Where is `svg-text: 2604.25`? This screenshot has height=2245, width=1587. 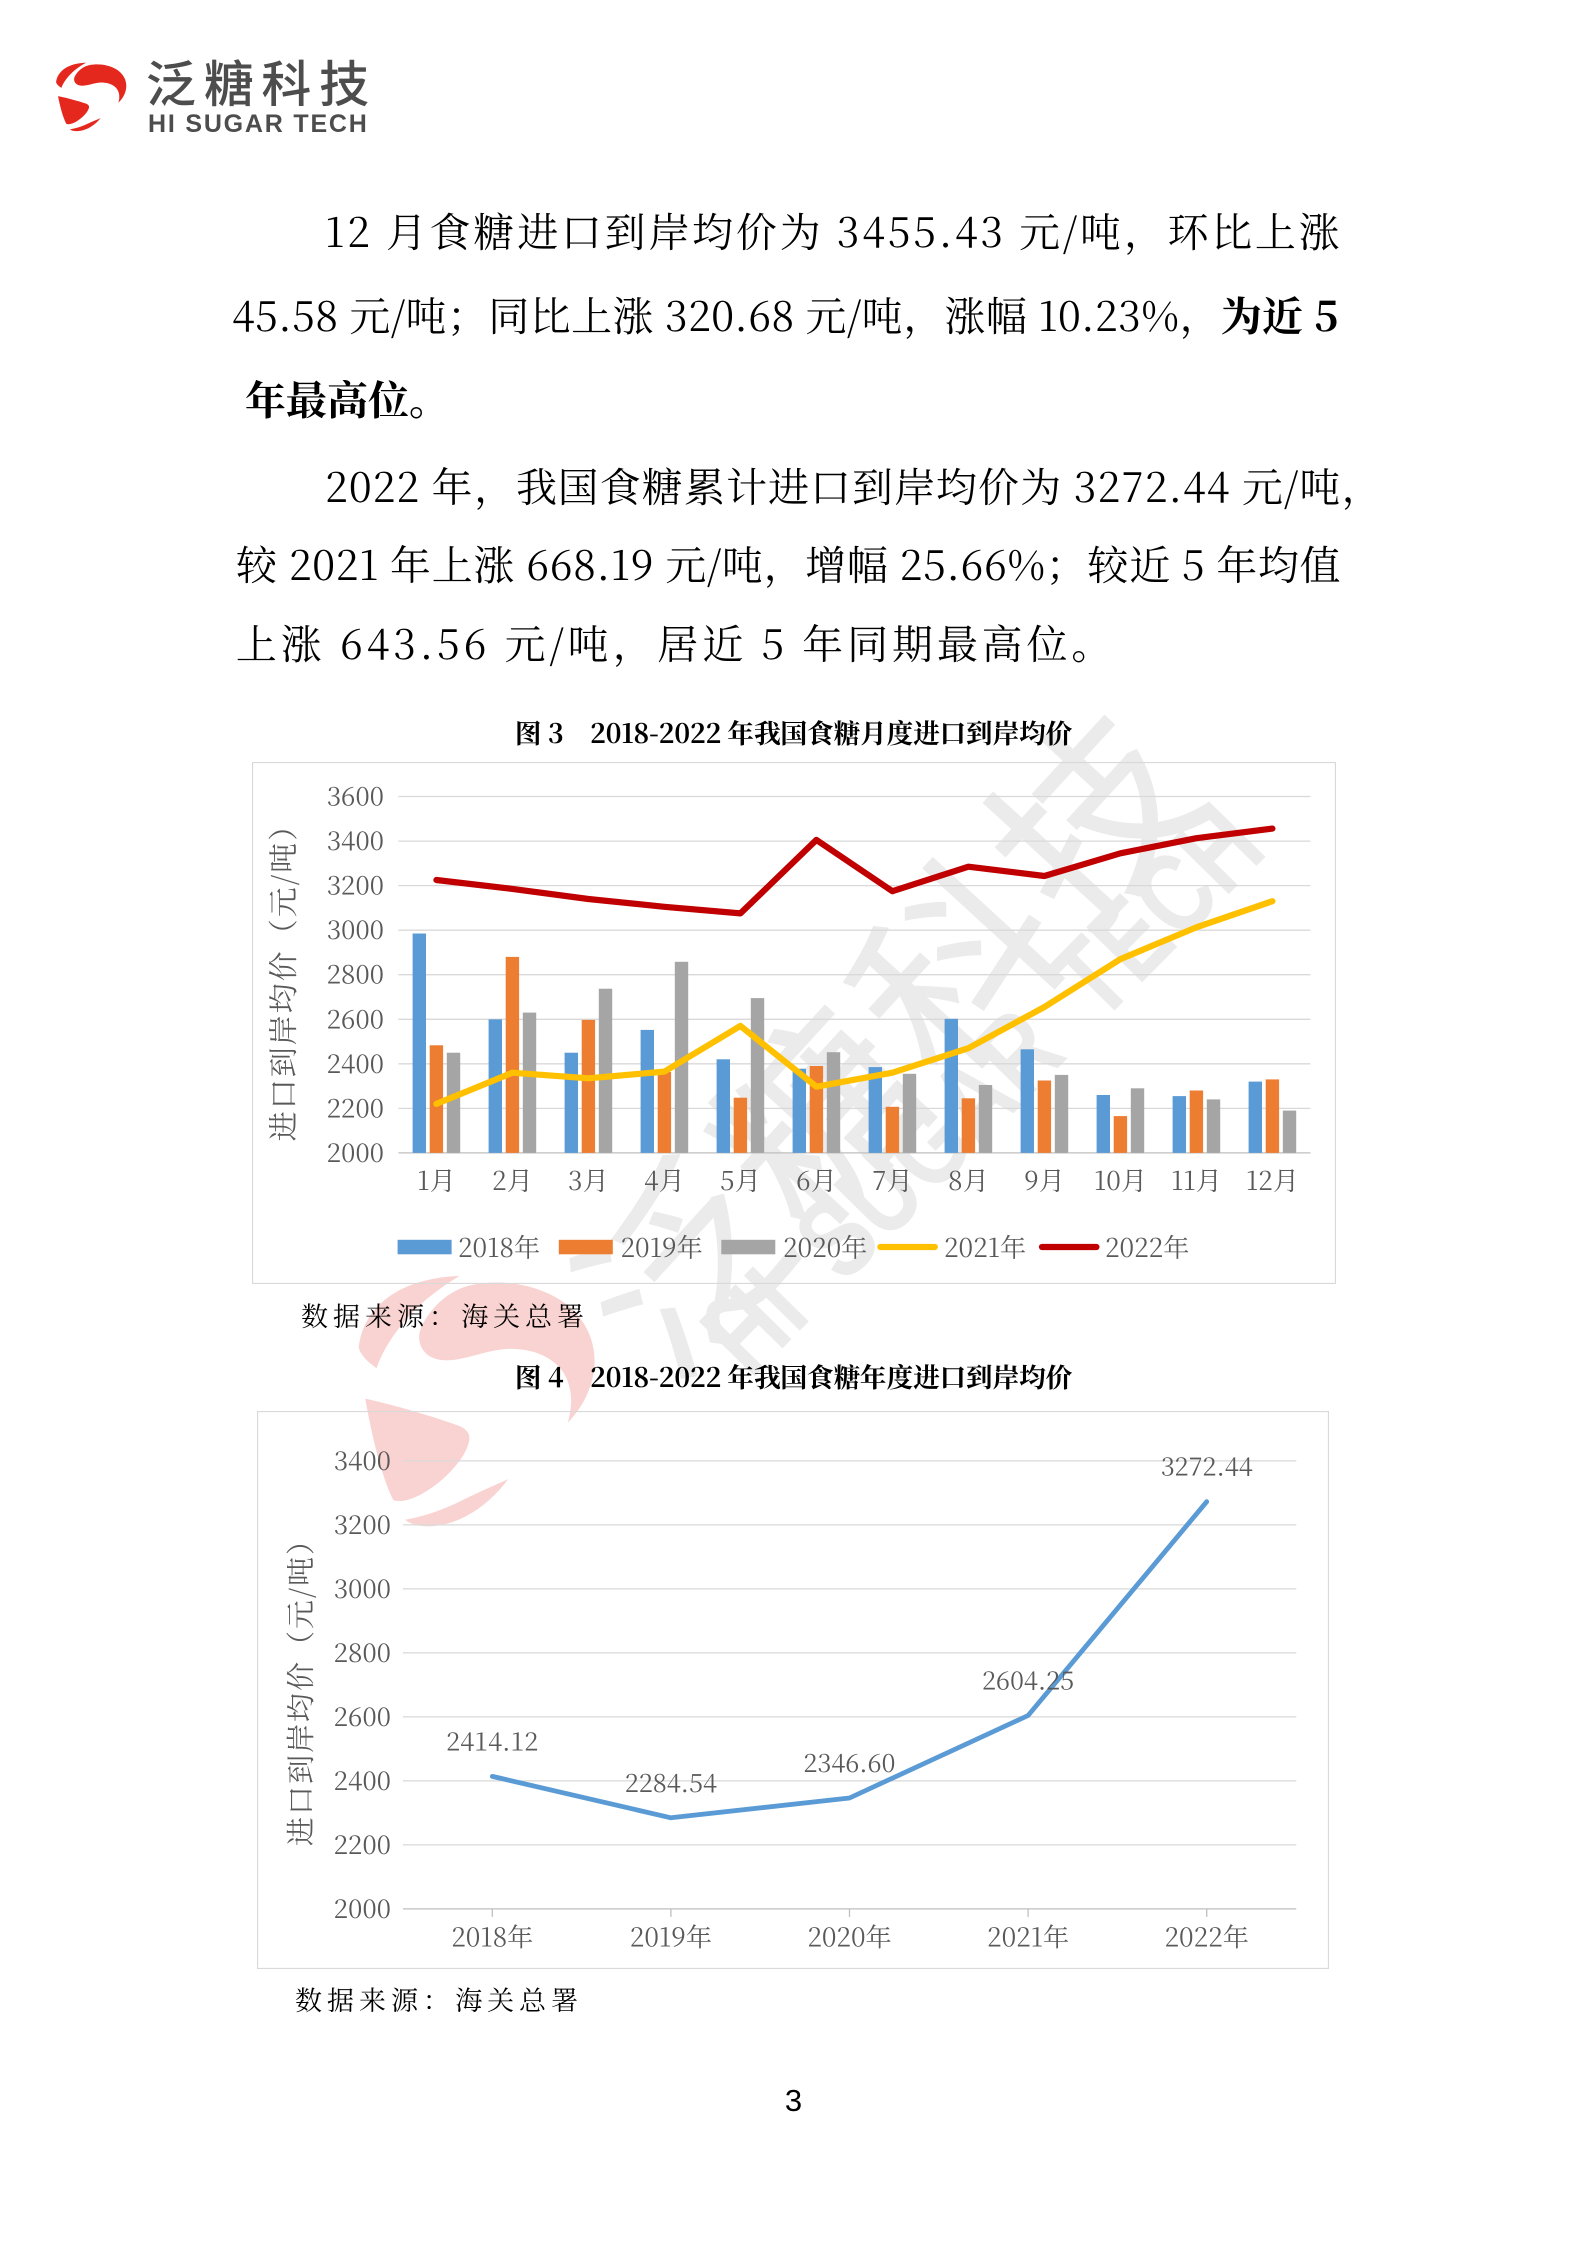 svg-text: 2604.25 is located at coordinates (1028, 1680).